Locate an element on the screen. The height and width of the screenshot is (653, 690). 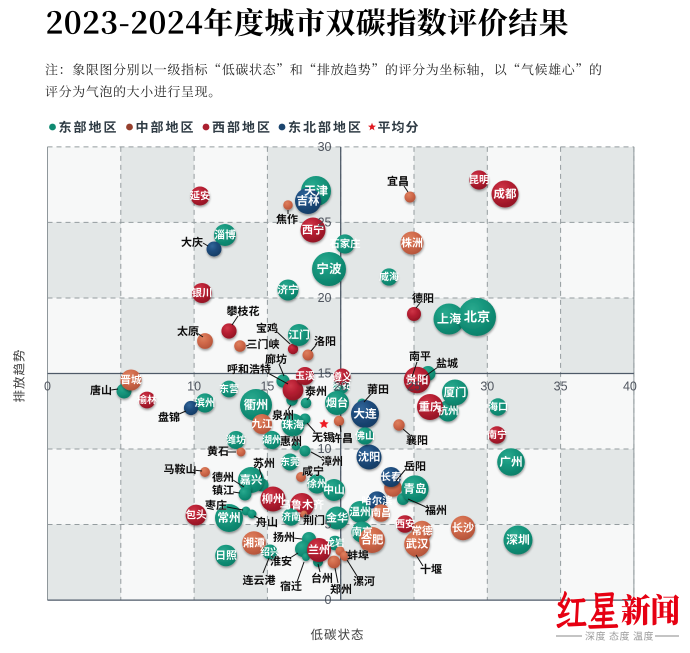
svg-text: 5 is located at coordinates (328, 525).